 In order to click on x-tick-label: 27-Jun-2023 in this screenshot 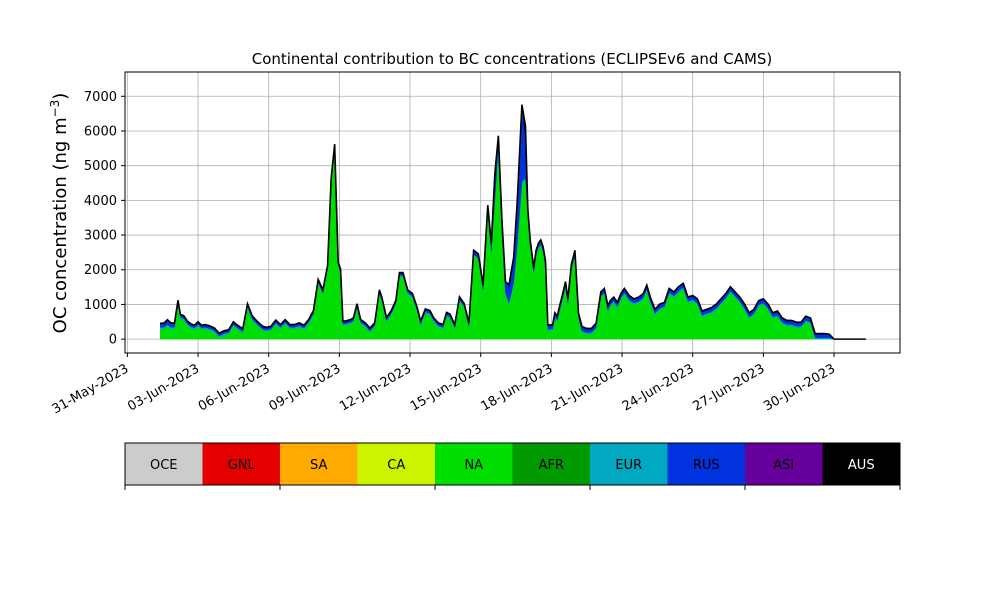, I will do `click(729, 387)`.